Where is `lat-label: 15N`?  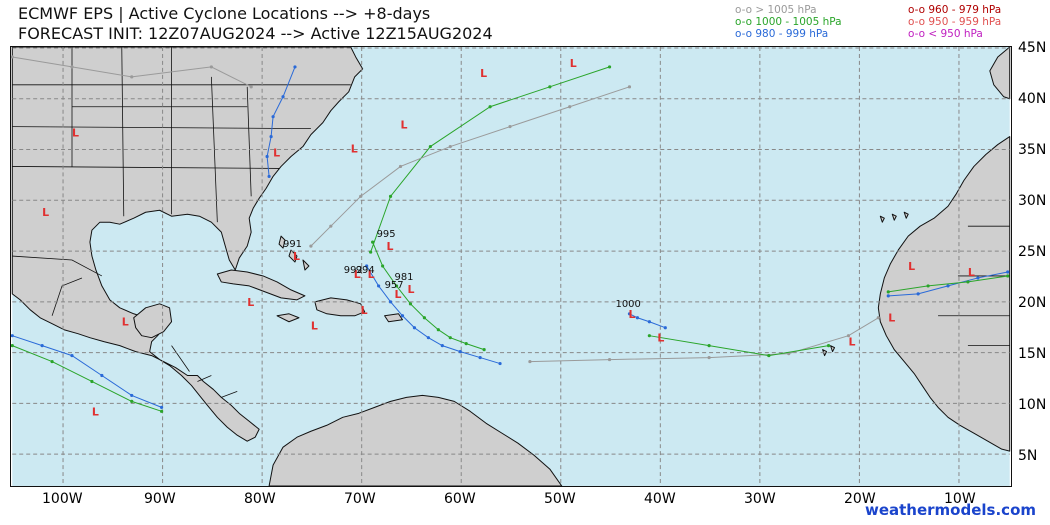 lat-label: 15N is located at coordinates (1032, 354).